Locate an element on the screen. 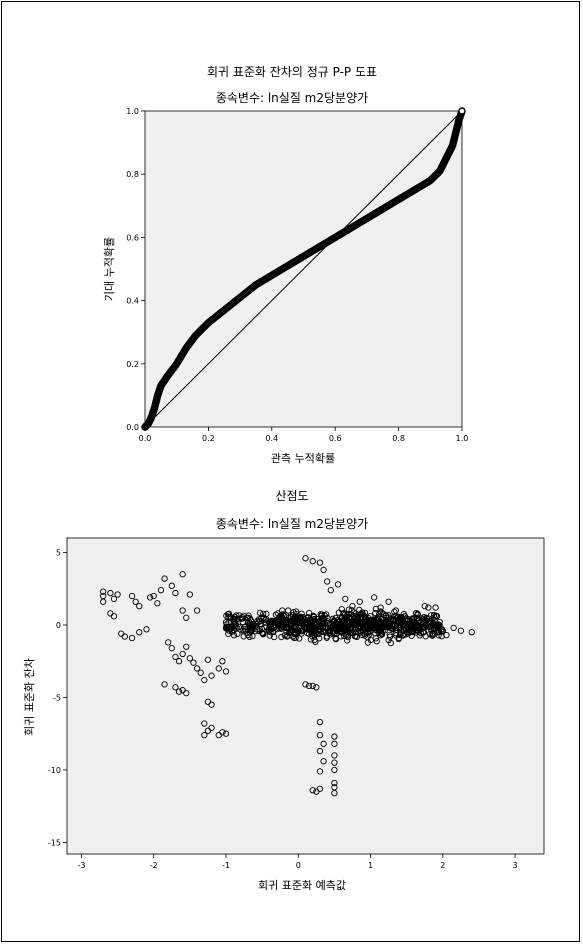  pp-y-tick-label: 0.6 is located at coordinates (132, 237).